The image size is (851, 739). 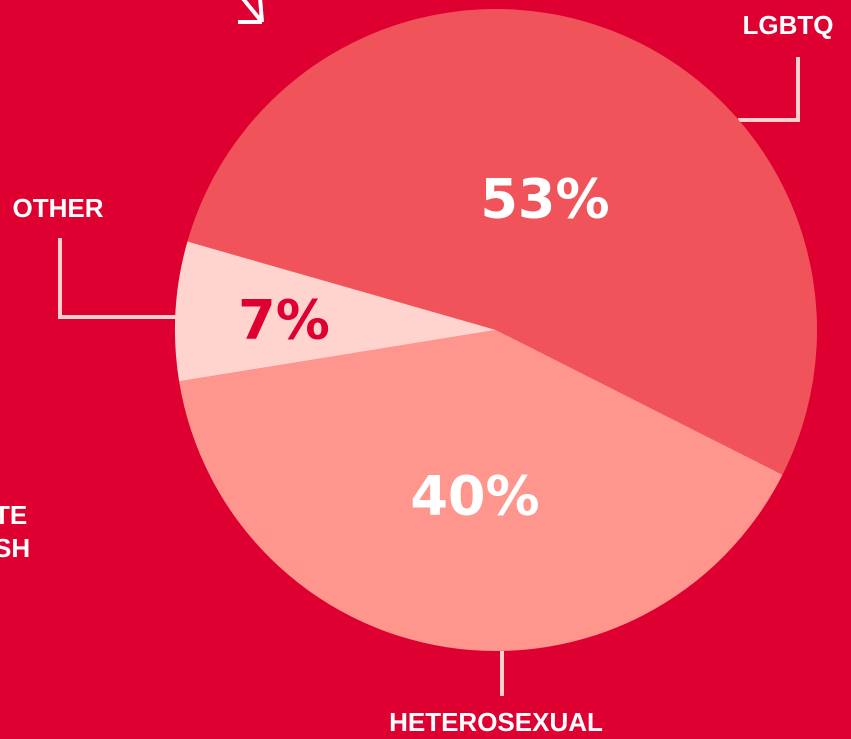 What do you see at coordinates (496, 722) in the screenshot?
I see `category-label: HETEROSEXUAL` at bounding box center [496, 722].